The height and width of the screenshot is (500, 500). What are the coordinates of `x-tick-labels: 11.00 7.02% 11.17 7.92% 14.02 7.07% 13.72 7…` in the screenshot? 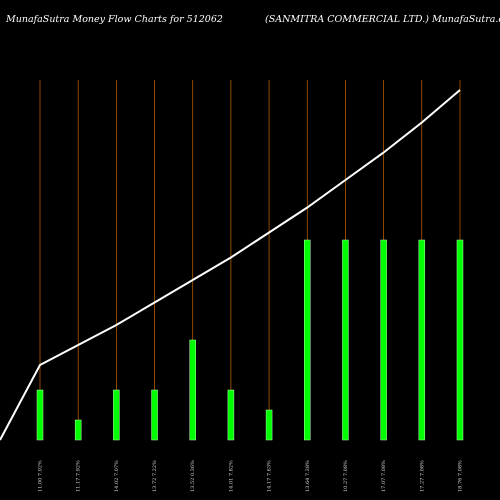 It's located at (251, 476).